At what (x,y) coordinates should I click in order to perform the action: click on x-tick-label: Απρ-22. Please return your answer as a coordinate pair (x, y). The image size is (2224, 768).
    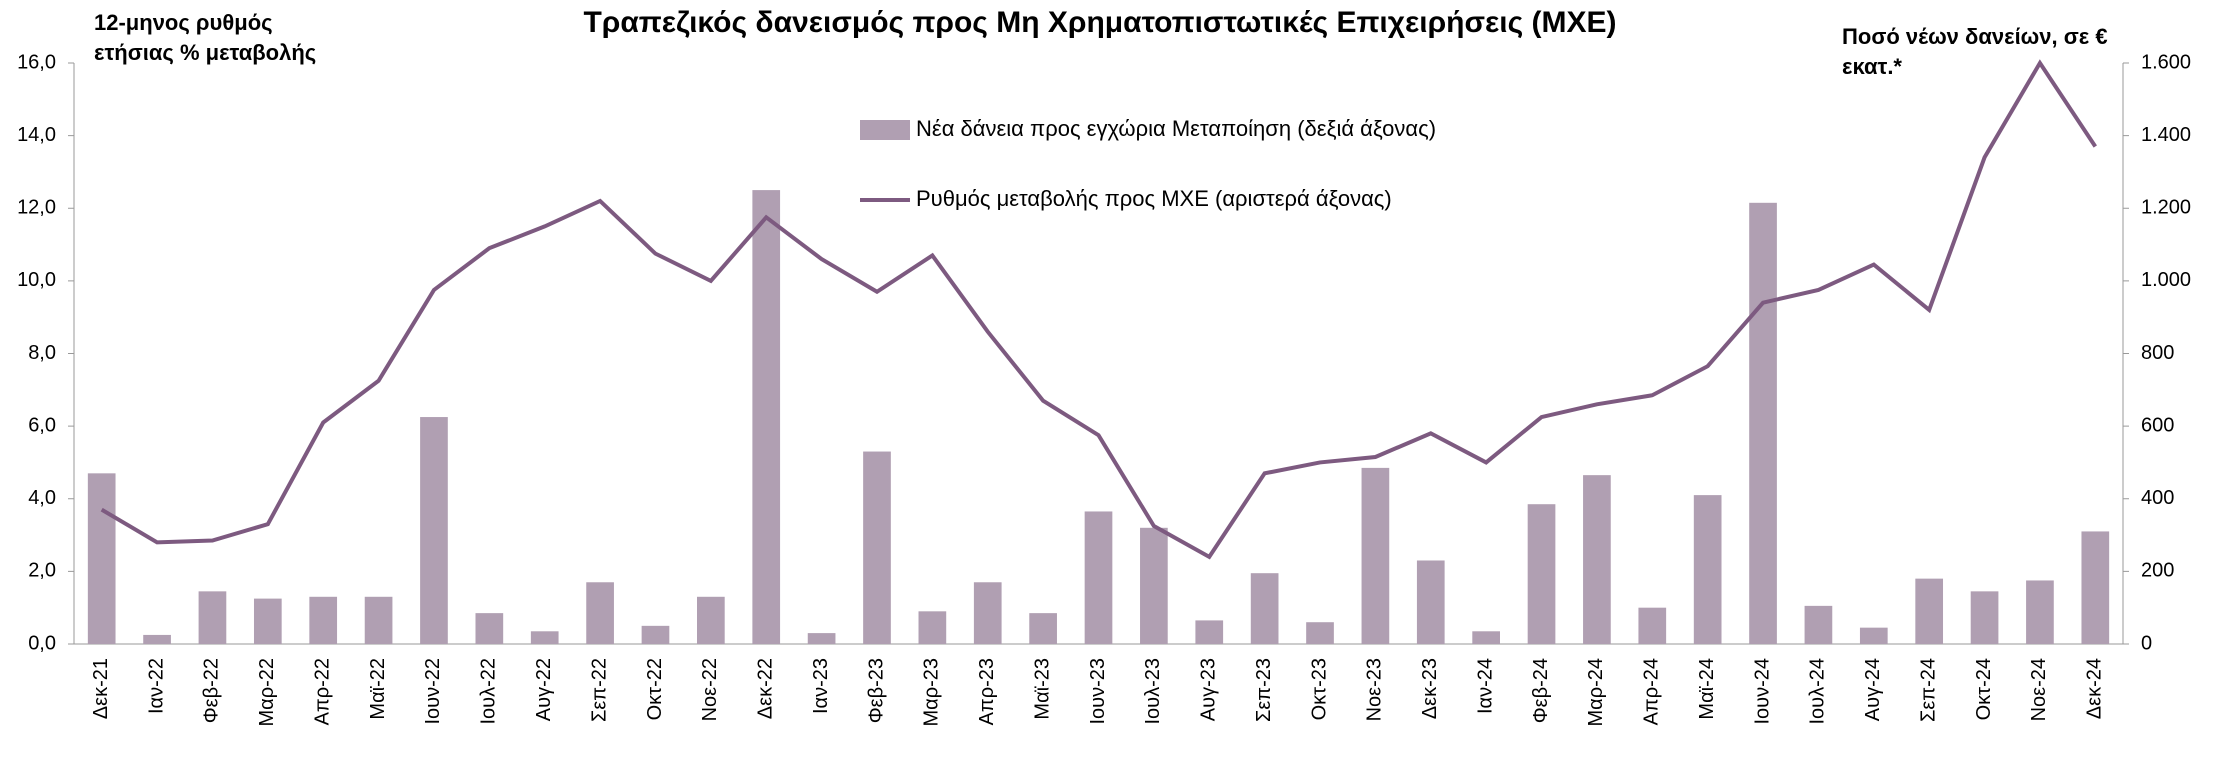
    Looking at the image, I should click on (322, 691).